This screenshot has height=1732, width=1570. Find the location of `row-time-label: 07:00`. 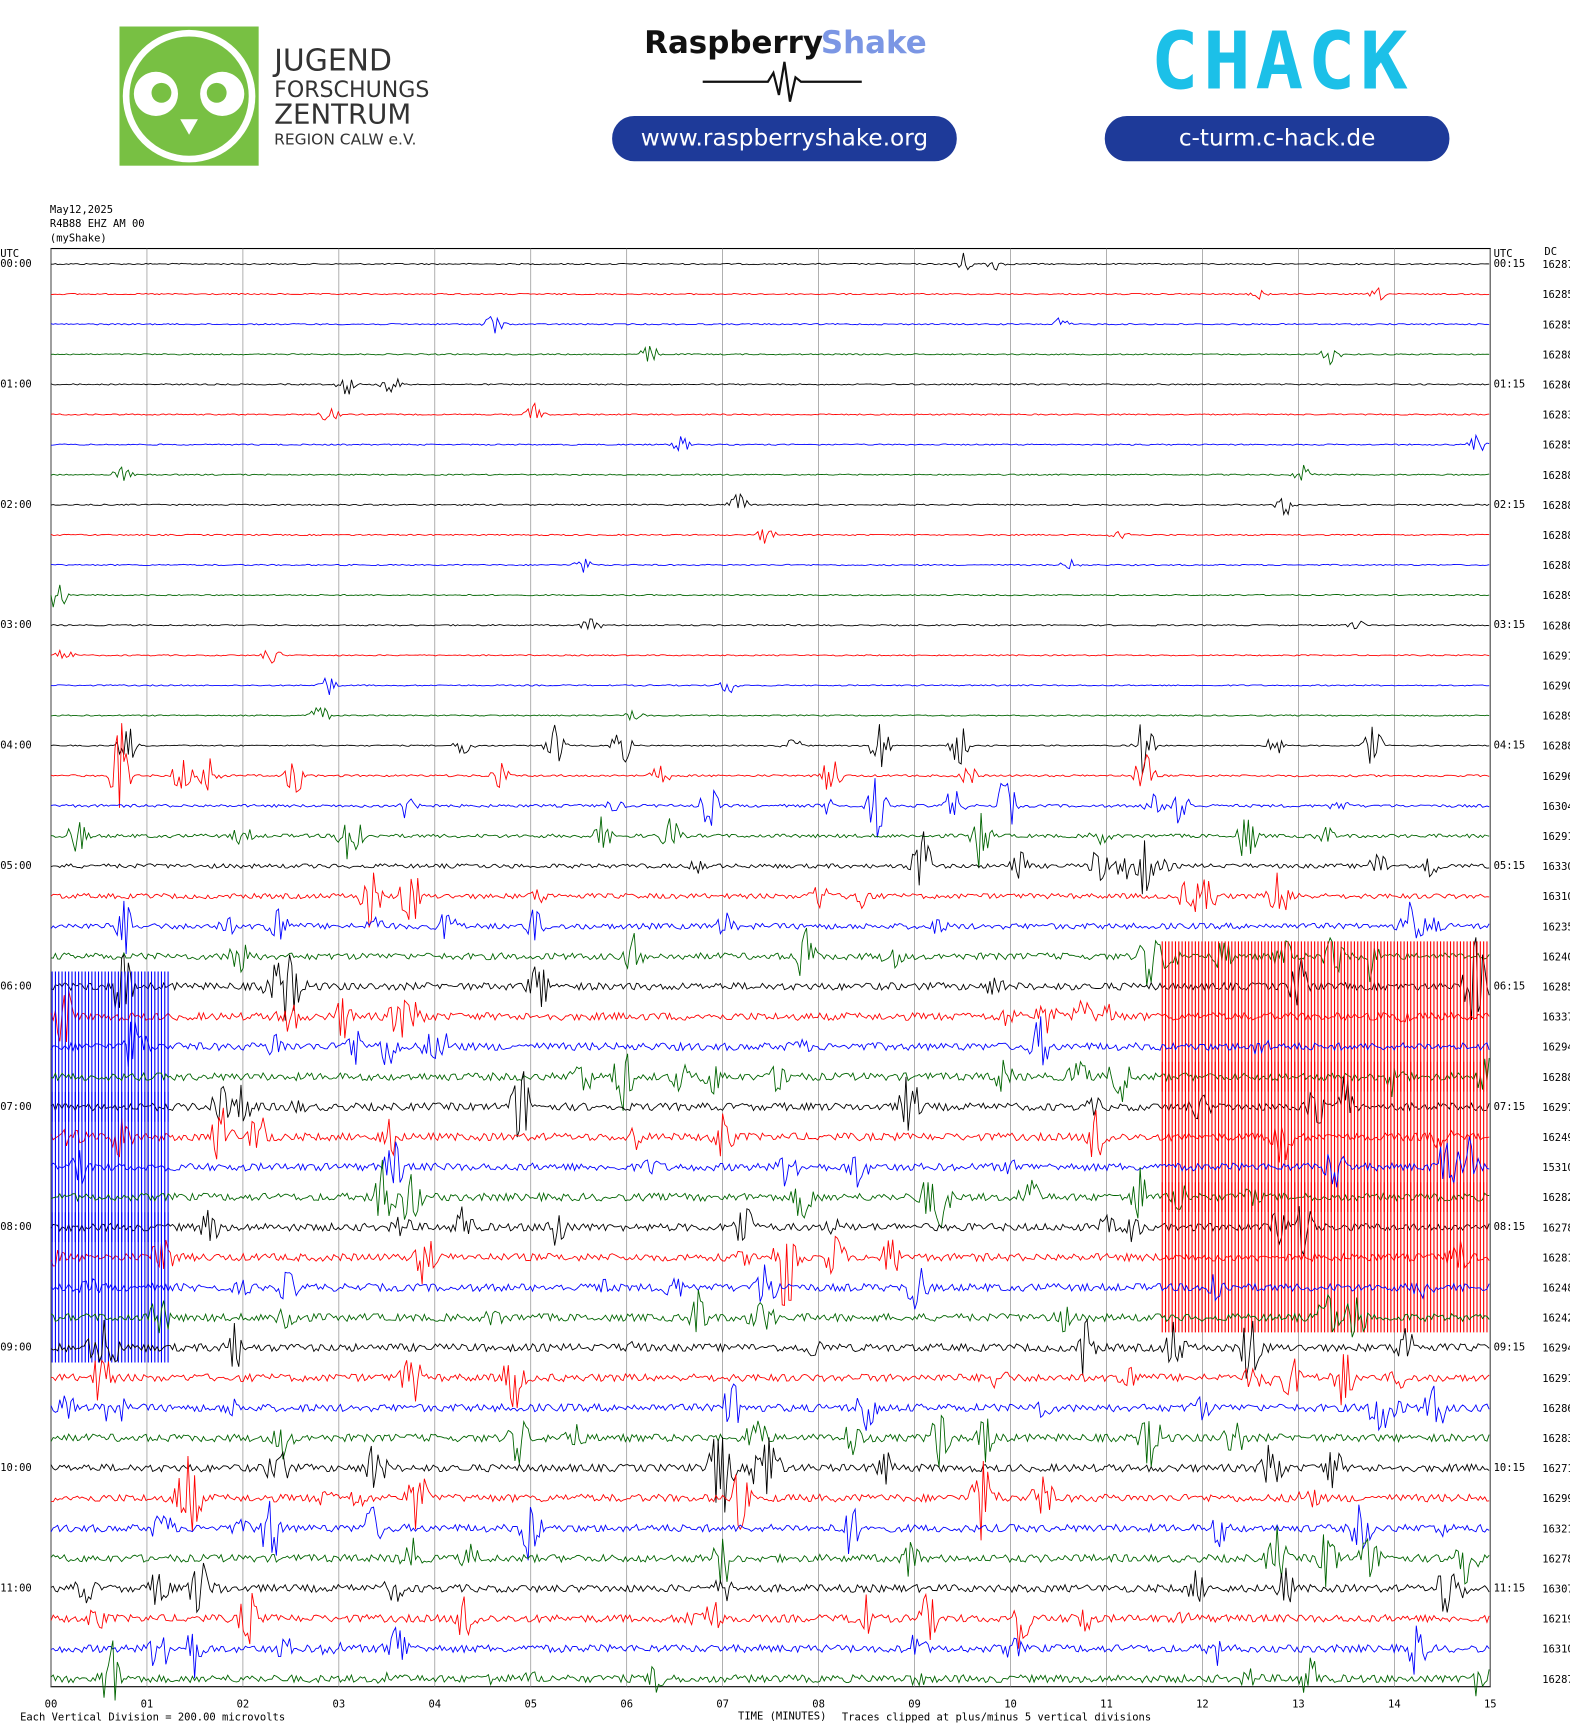

row-time-label: 07:00 is located at coordinates (16, 1107).